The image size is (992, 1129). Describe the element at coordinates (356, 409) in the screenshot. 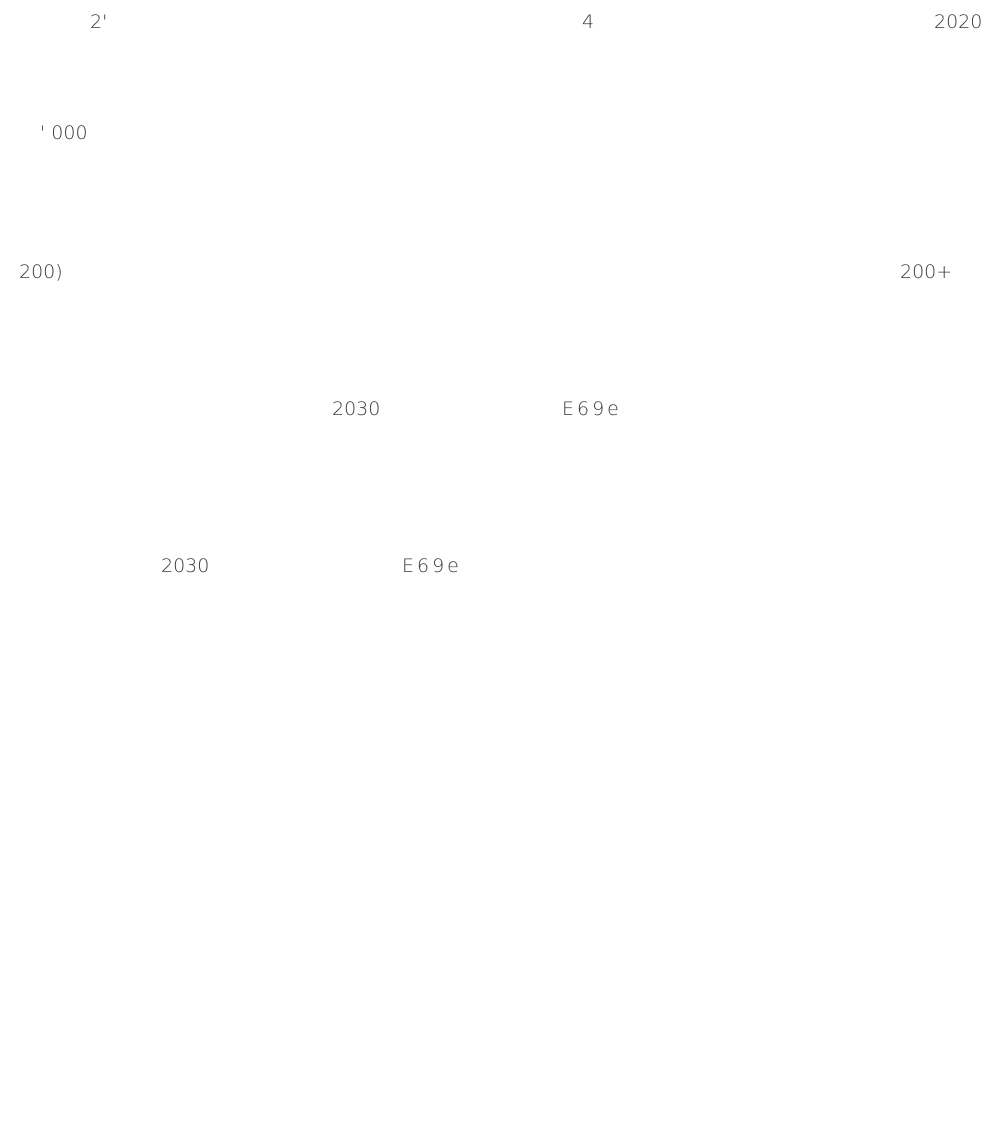

I see `text-fragment-row4-year: 2030` at that location.